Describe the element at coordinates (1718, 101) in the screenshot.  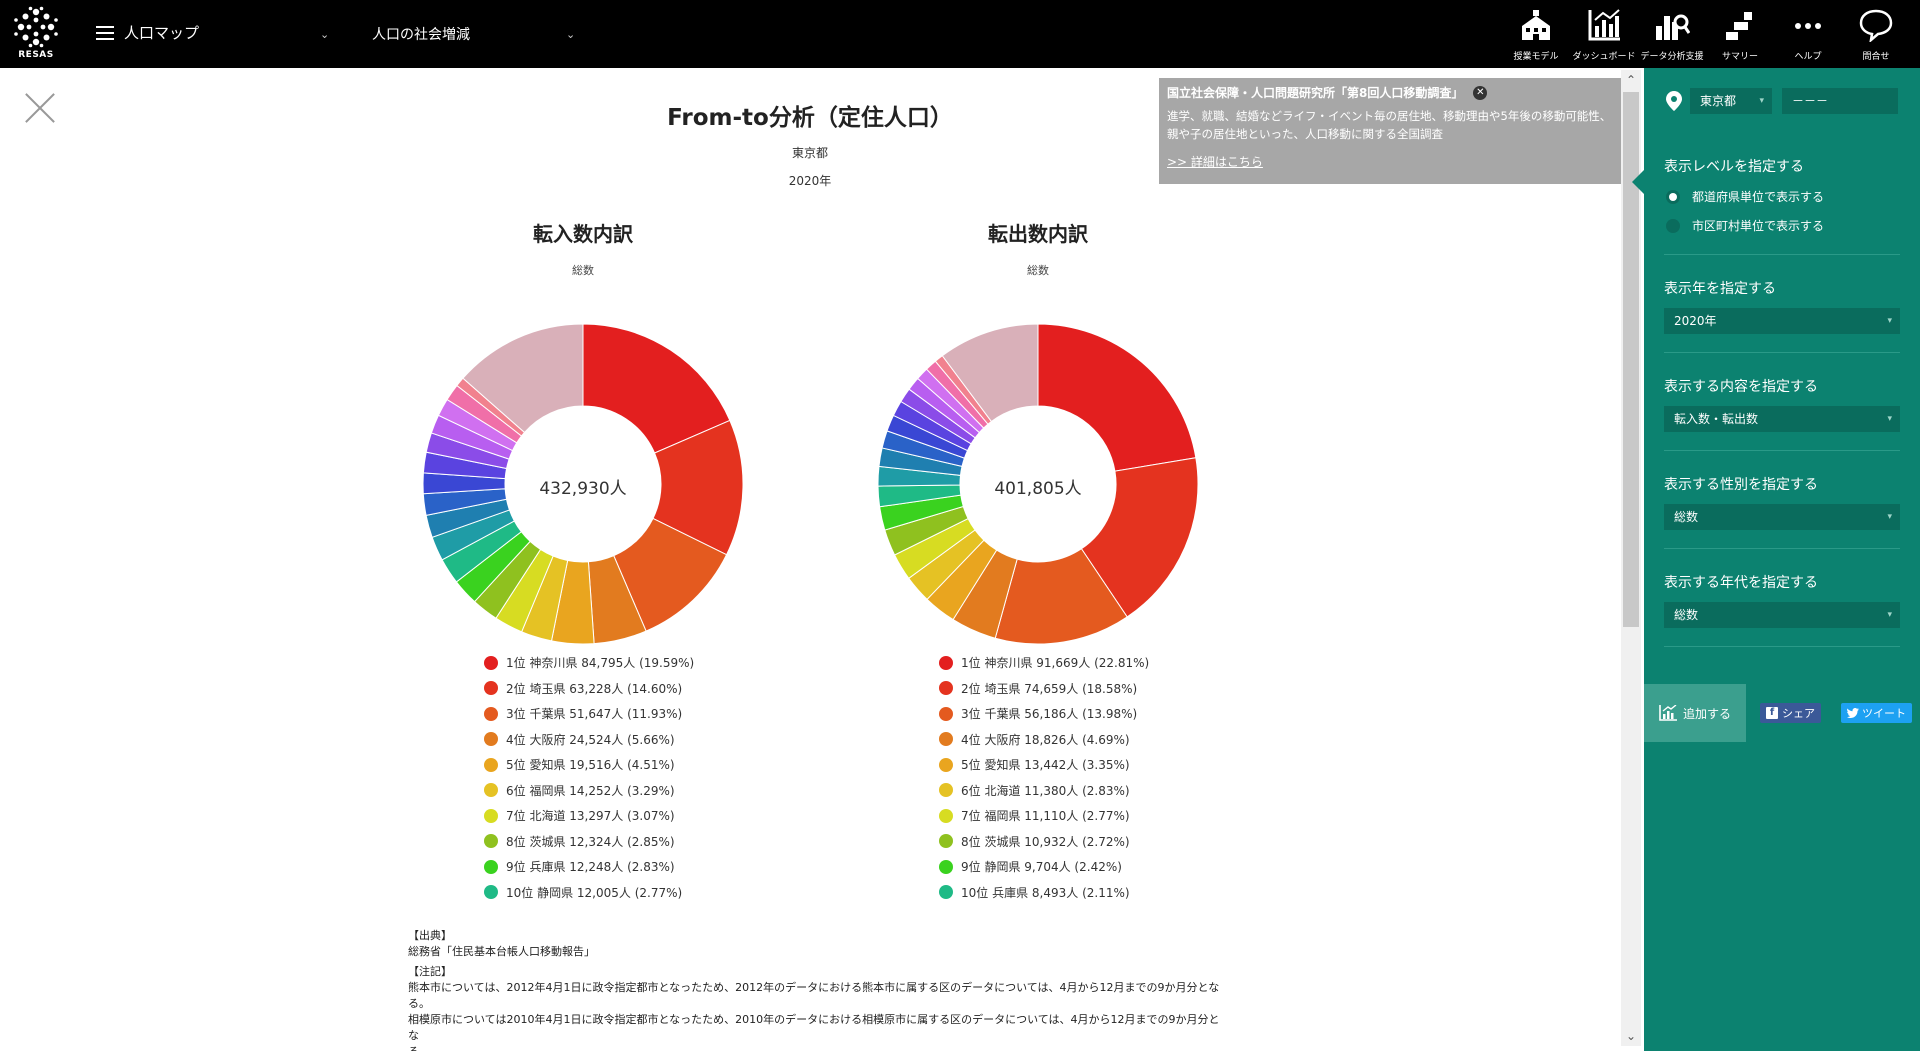
I see `prefecture-value: 東京都` at that location.